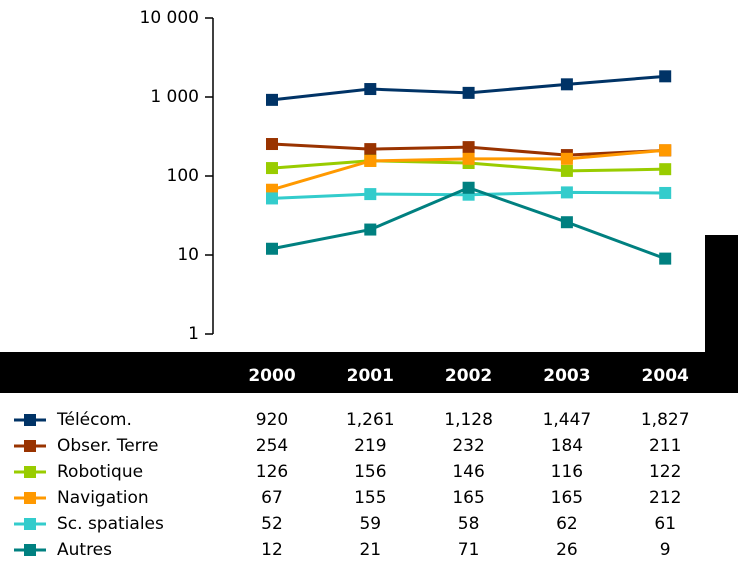 This screenshot has height=565, width=738. What do you see at coordinates (169, 18) in the screenshot?
I see `y-tick-label: 10 000` at bounding box center [169, 18].